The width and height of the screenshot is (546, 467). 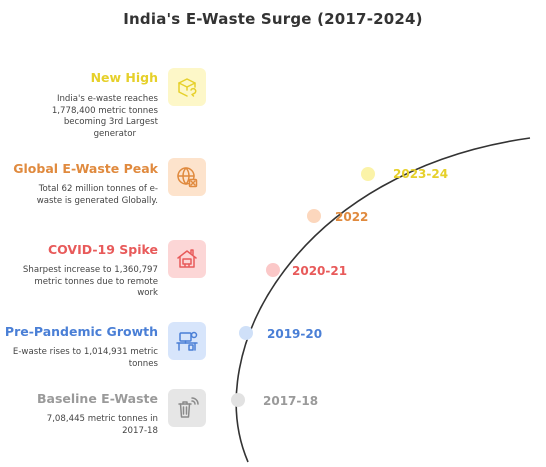 What do you see at coordinates (320, 271) in the screenshot?
I see `year-label-2020-21: 2020-21` at bounding box center [320, 271].